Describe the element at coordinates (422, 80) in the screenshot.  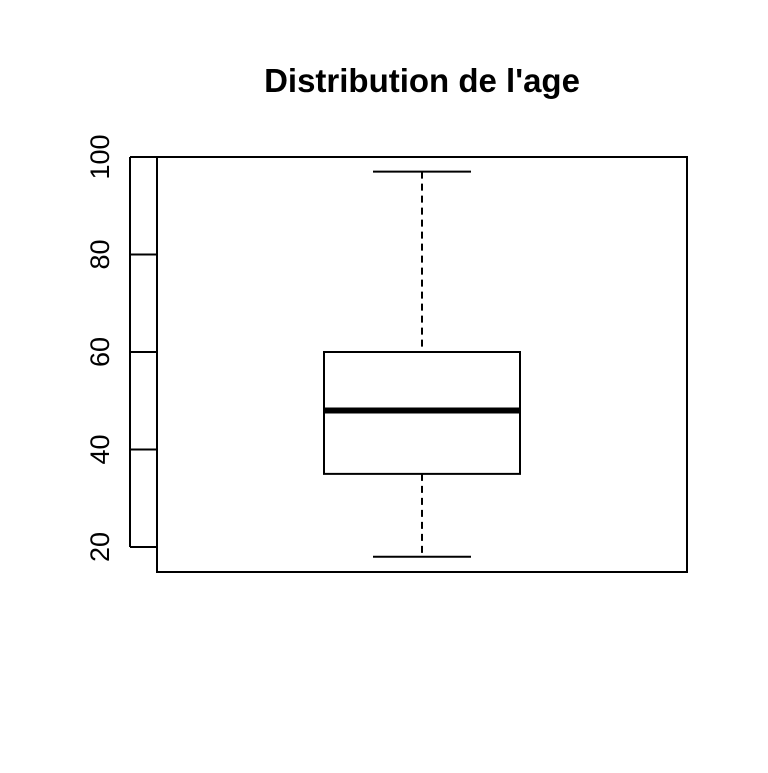
I see `chart-title: Distribution de l'age` at that location.